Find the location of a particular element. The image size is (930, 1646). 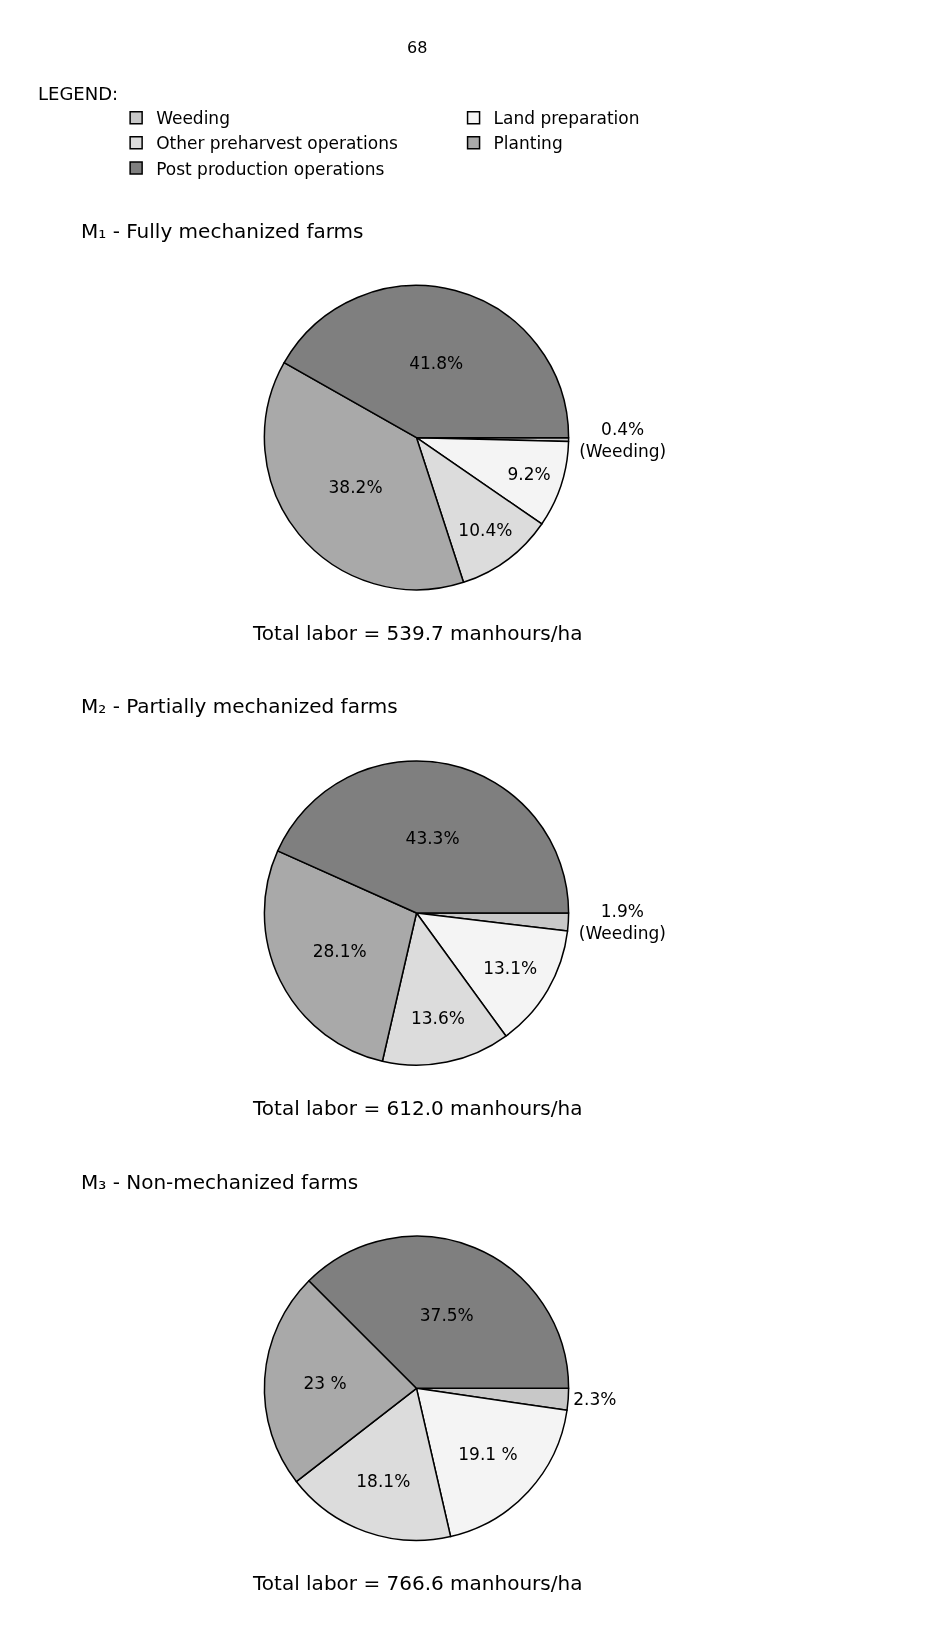

data-label: 0.4% (Weeding) is located at coordinates (623, 439).